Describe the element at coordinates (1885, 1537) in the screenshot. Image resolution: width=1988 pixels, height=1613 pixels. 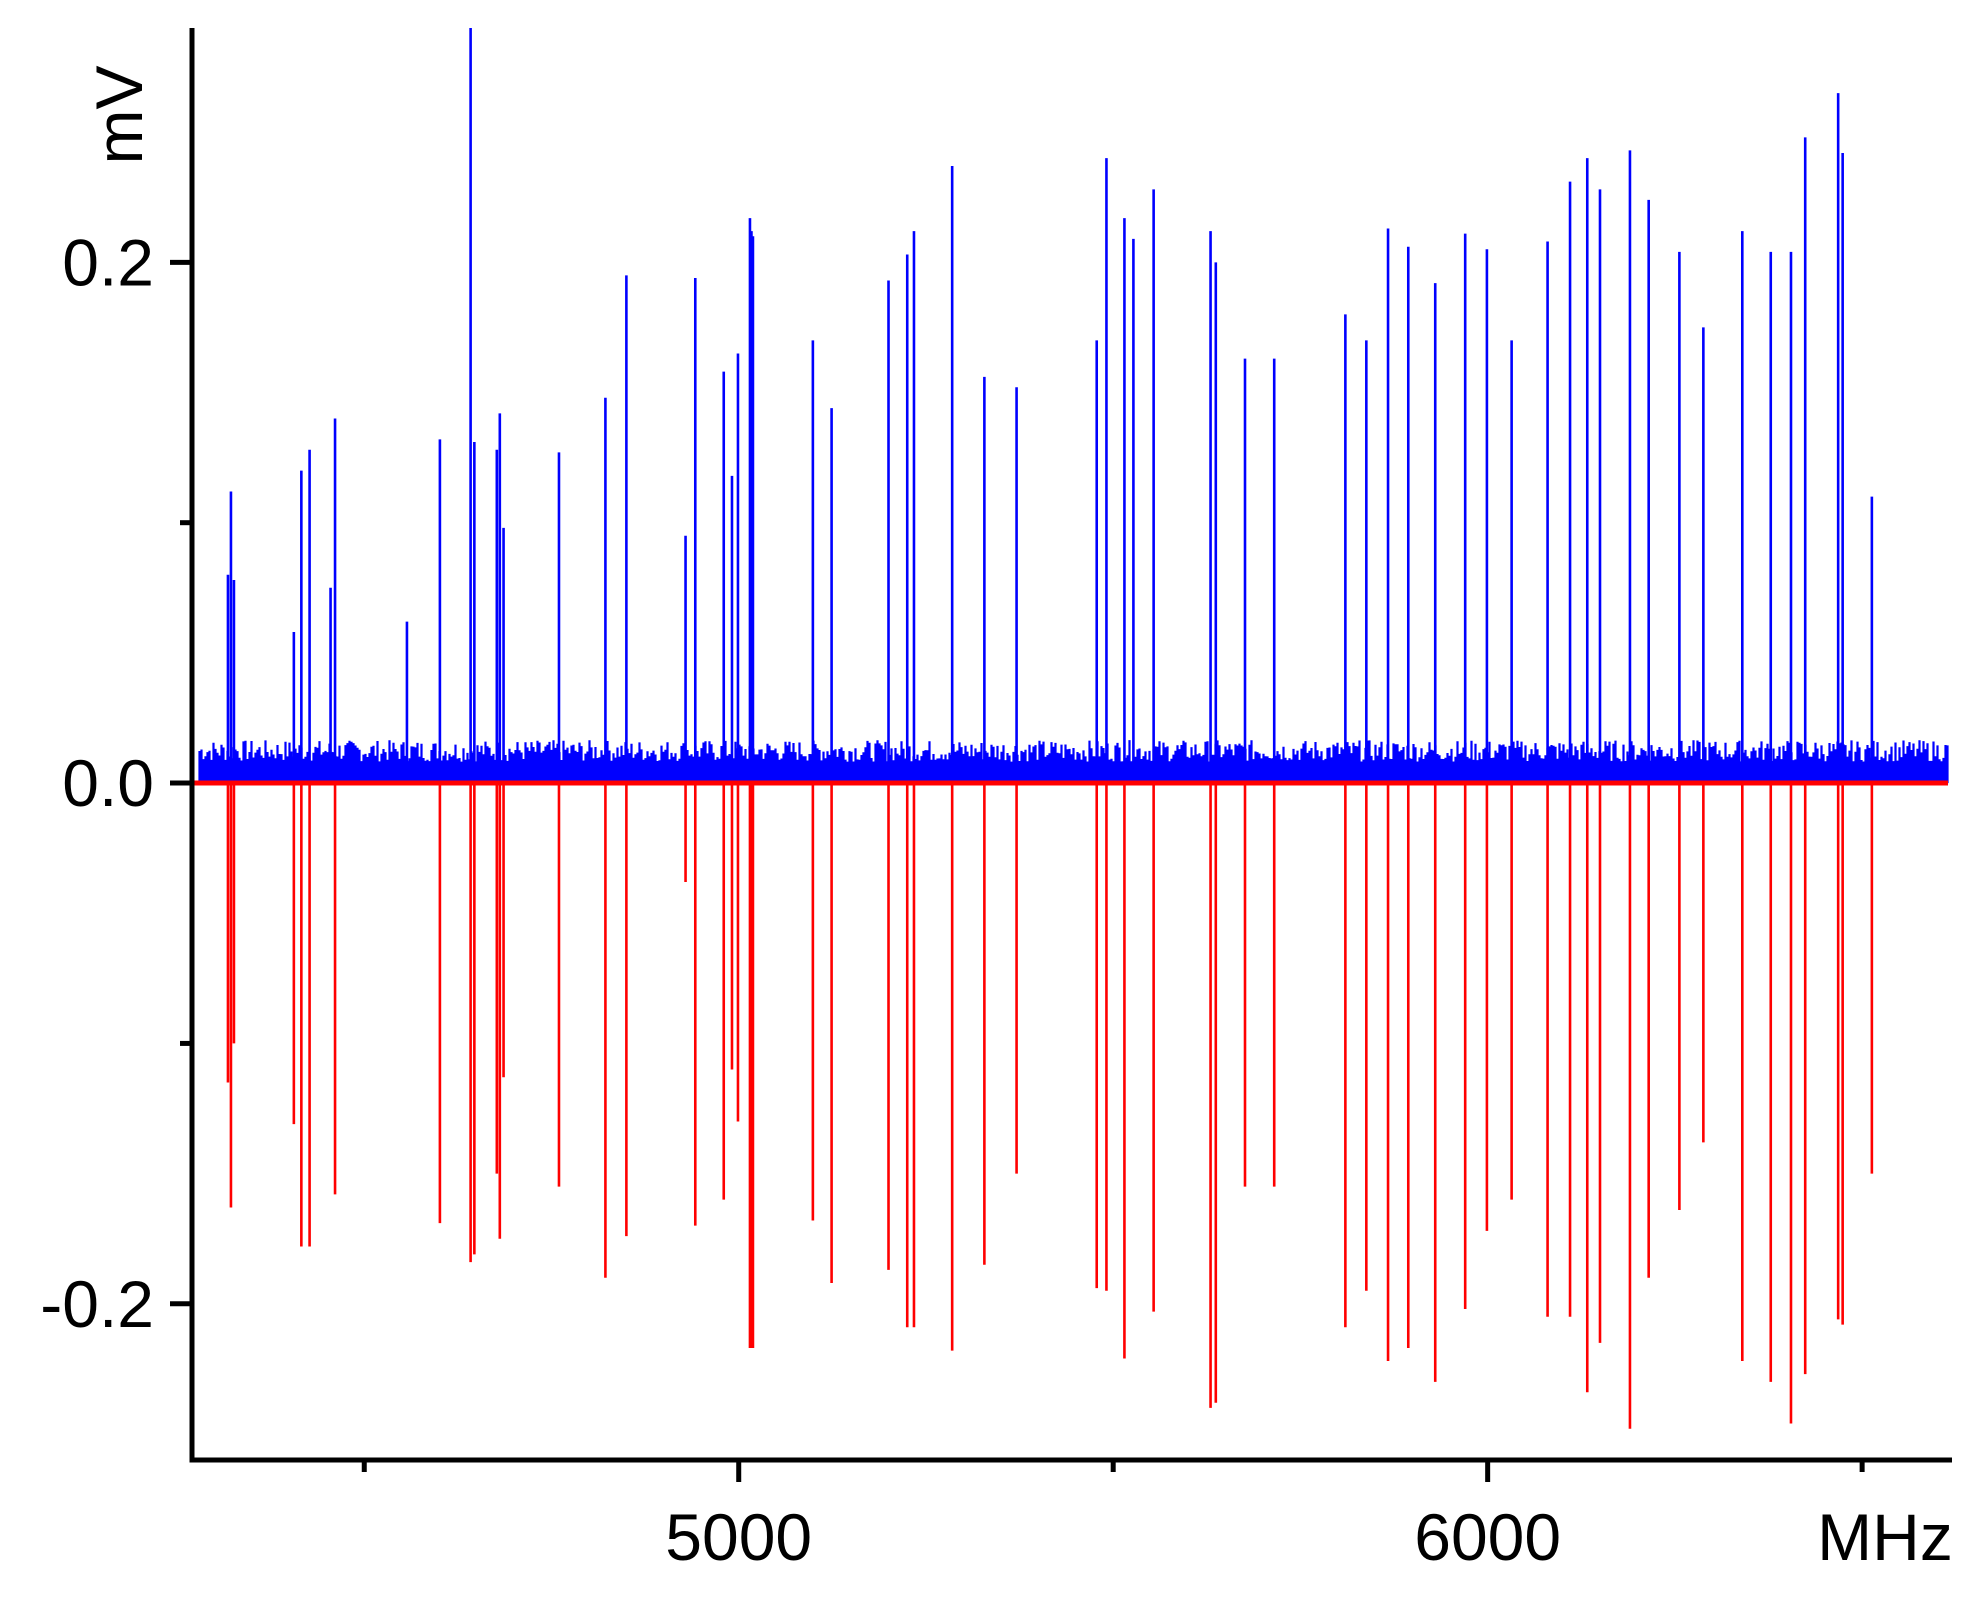
I see `x-axis-label: MHz` at that location.